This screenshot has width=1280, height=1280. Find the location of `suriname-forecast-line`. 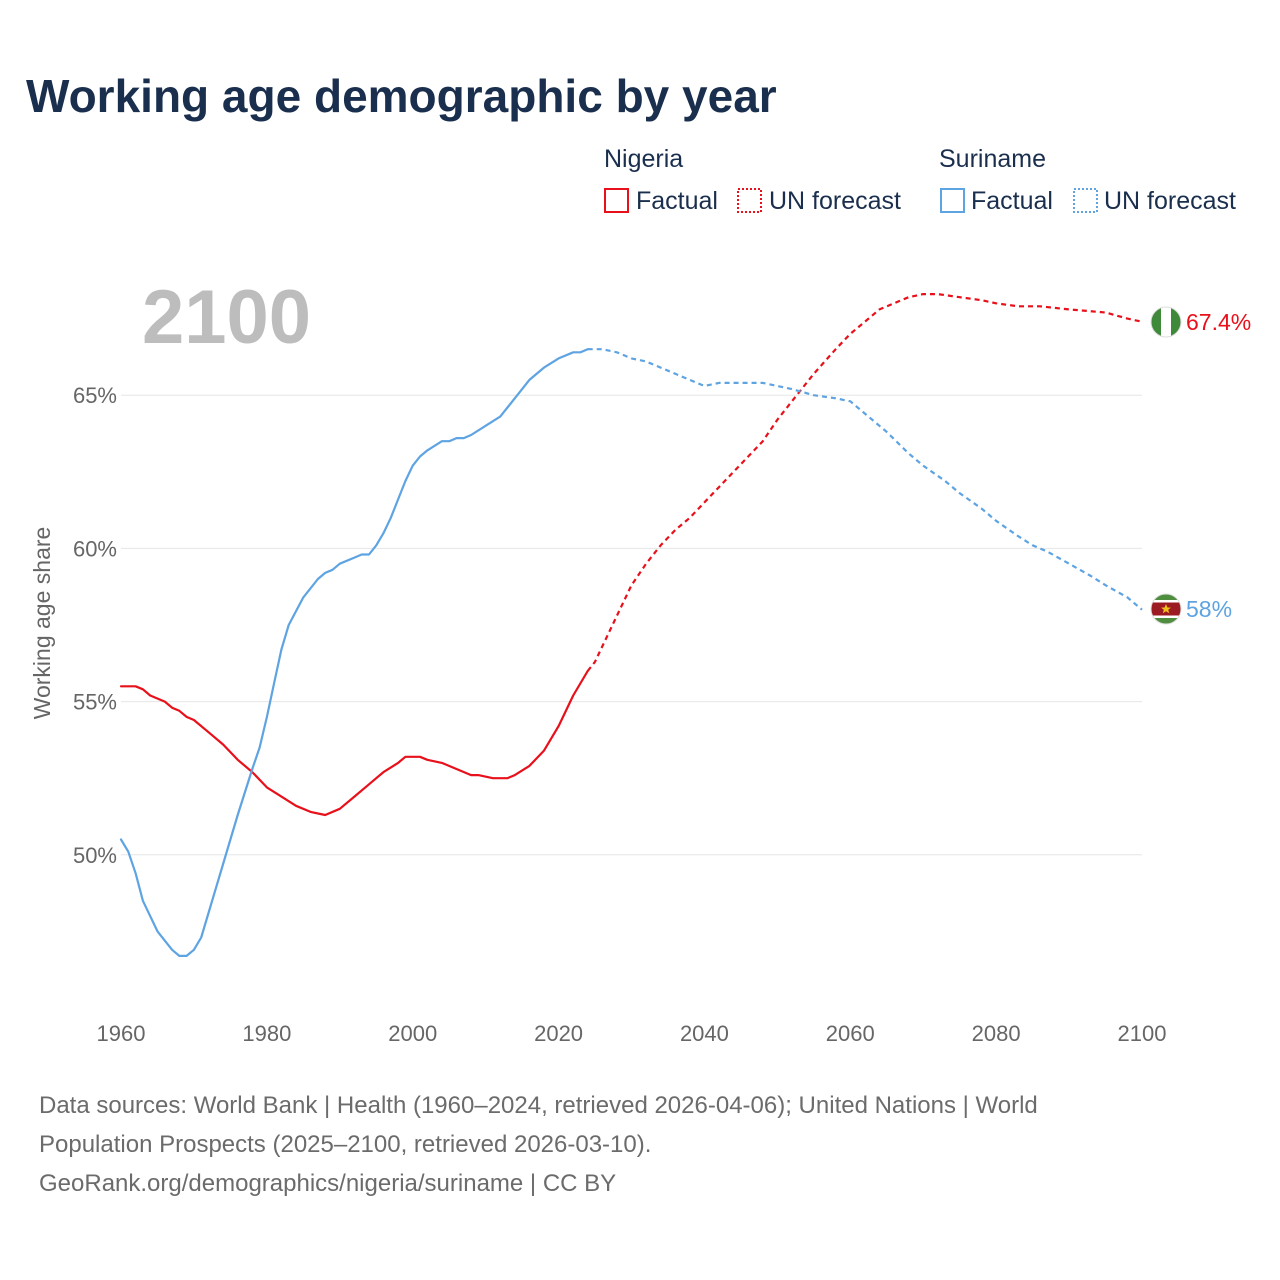

suriname-forecast-line is located at coordinates (865, 479).